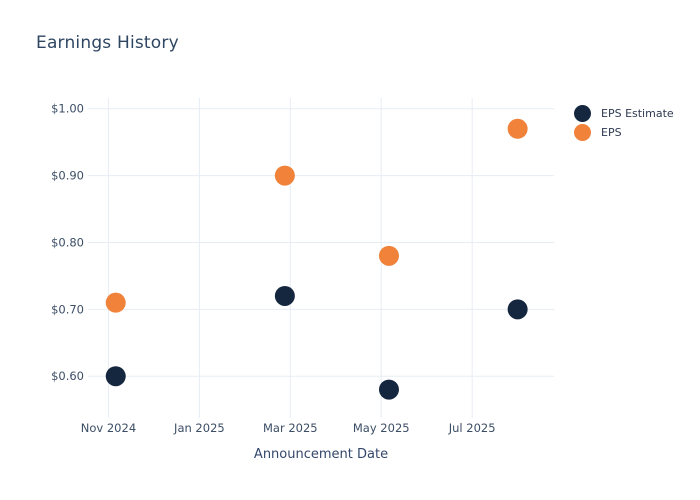 The width and height of the screenshot is (700, 500). I want to click on x-axis-title: Announcement Date, so click(321, 454).